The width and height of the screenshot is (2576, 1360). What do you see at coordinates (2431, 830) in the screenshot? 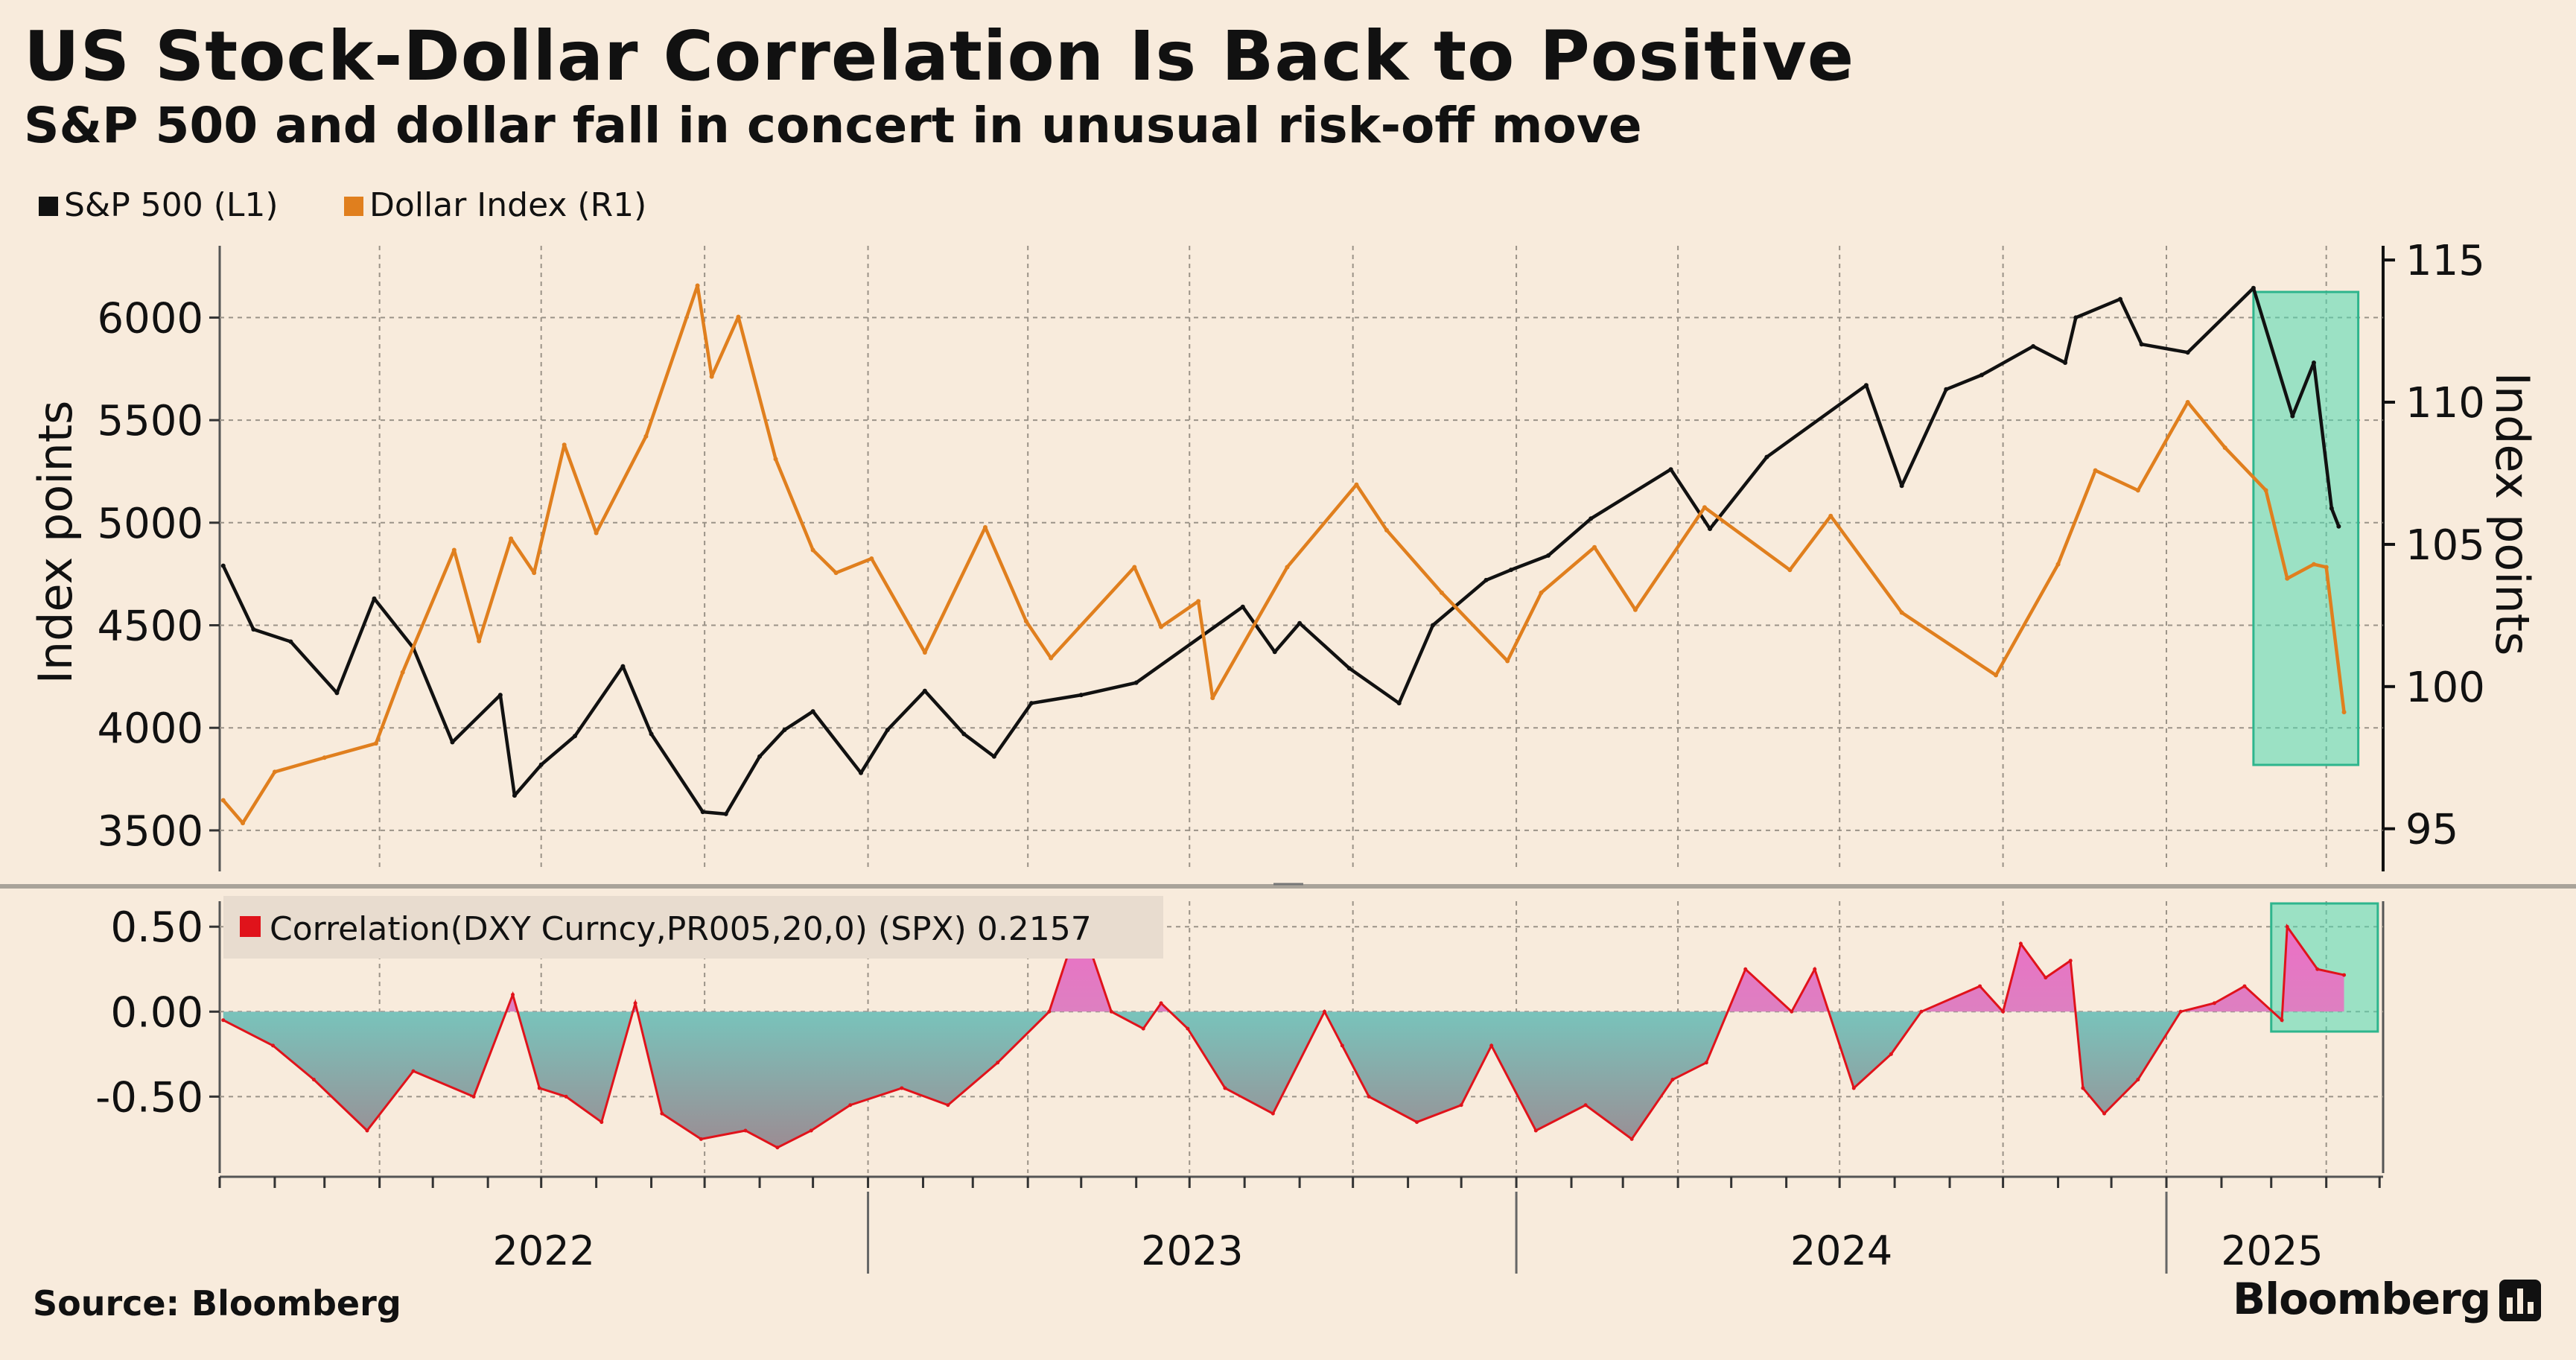
I see `right-tick-label: 95` at bounding box center [2431, 830].